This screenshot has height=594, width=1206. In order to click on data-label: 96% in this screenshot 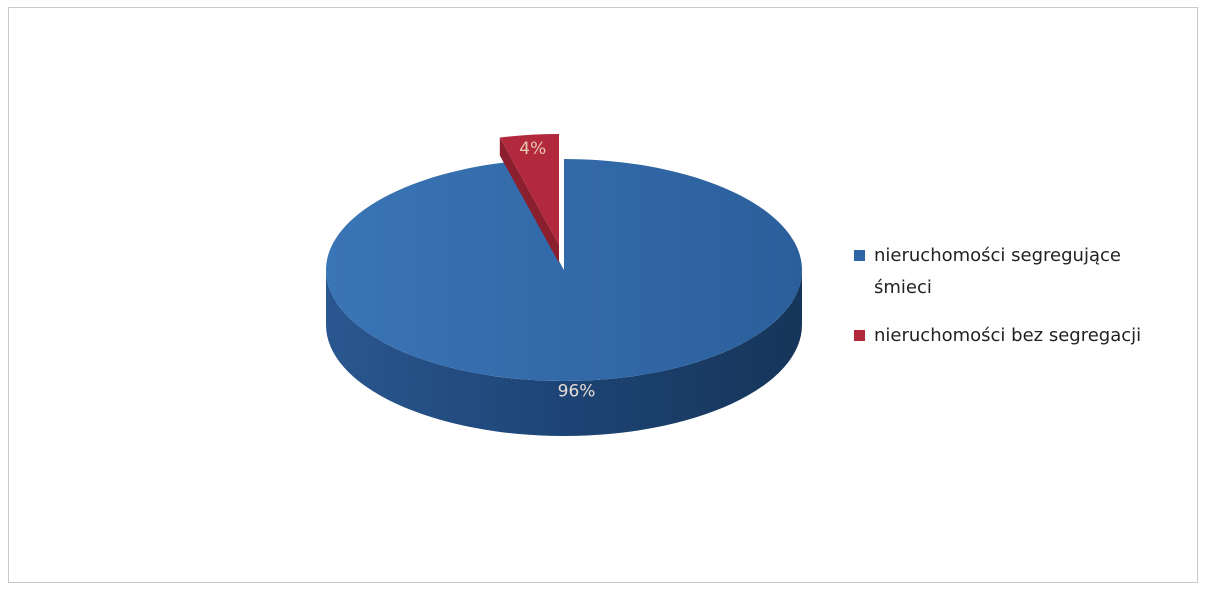, I will do `click(577, 391)`.